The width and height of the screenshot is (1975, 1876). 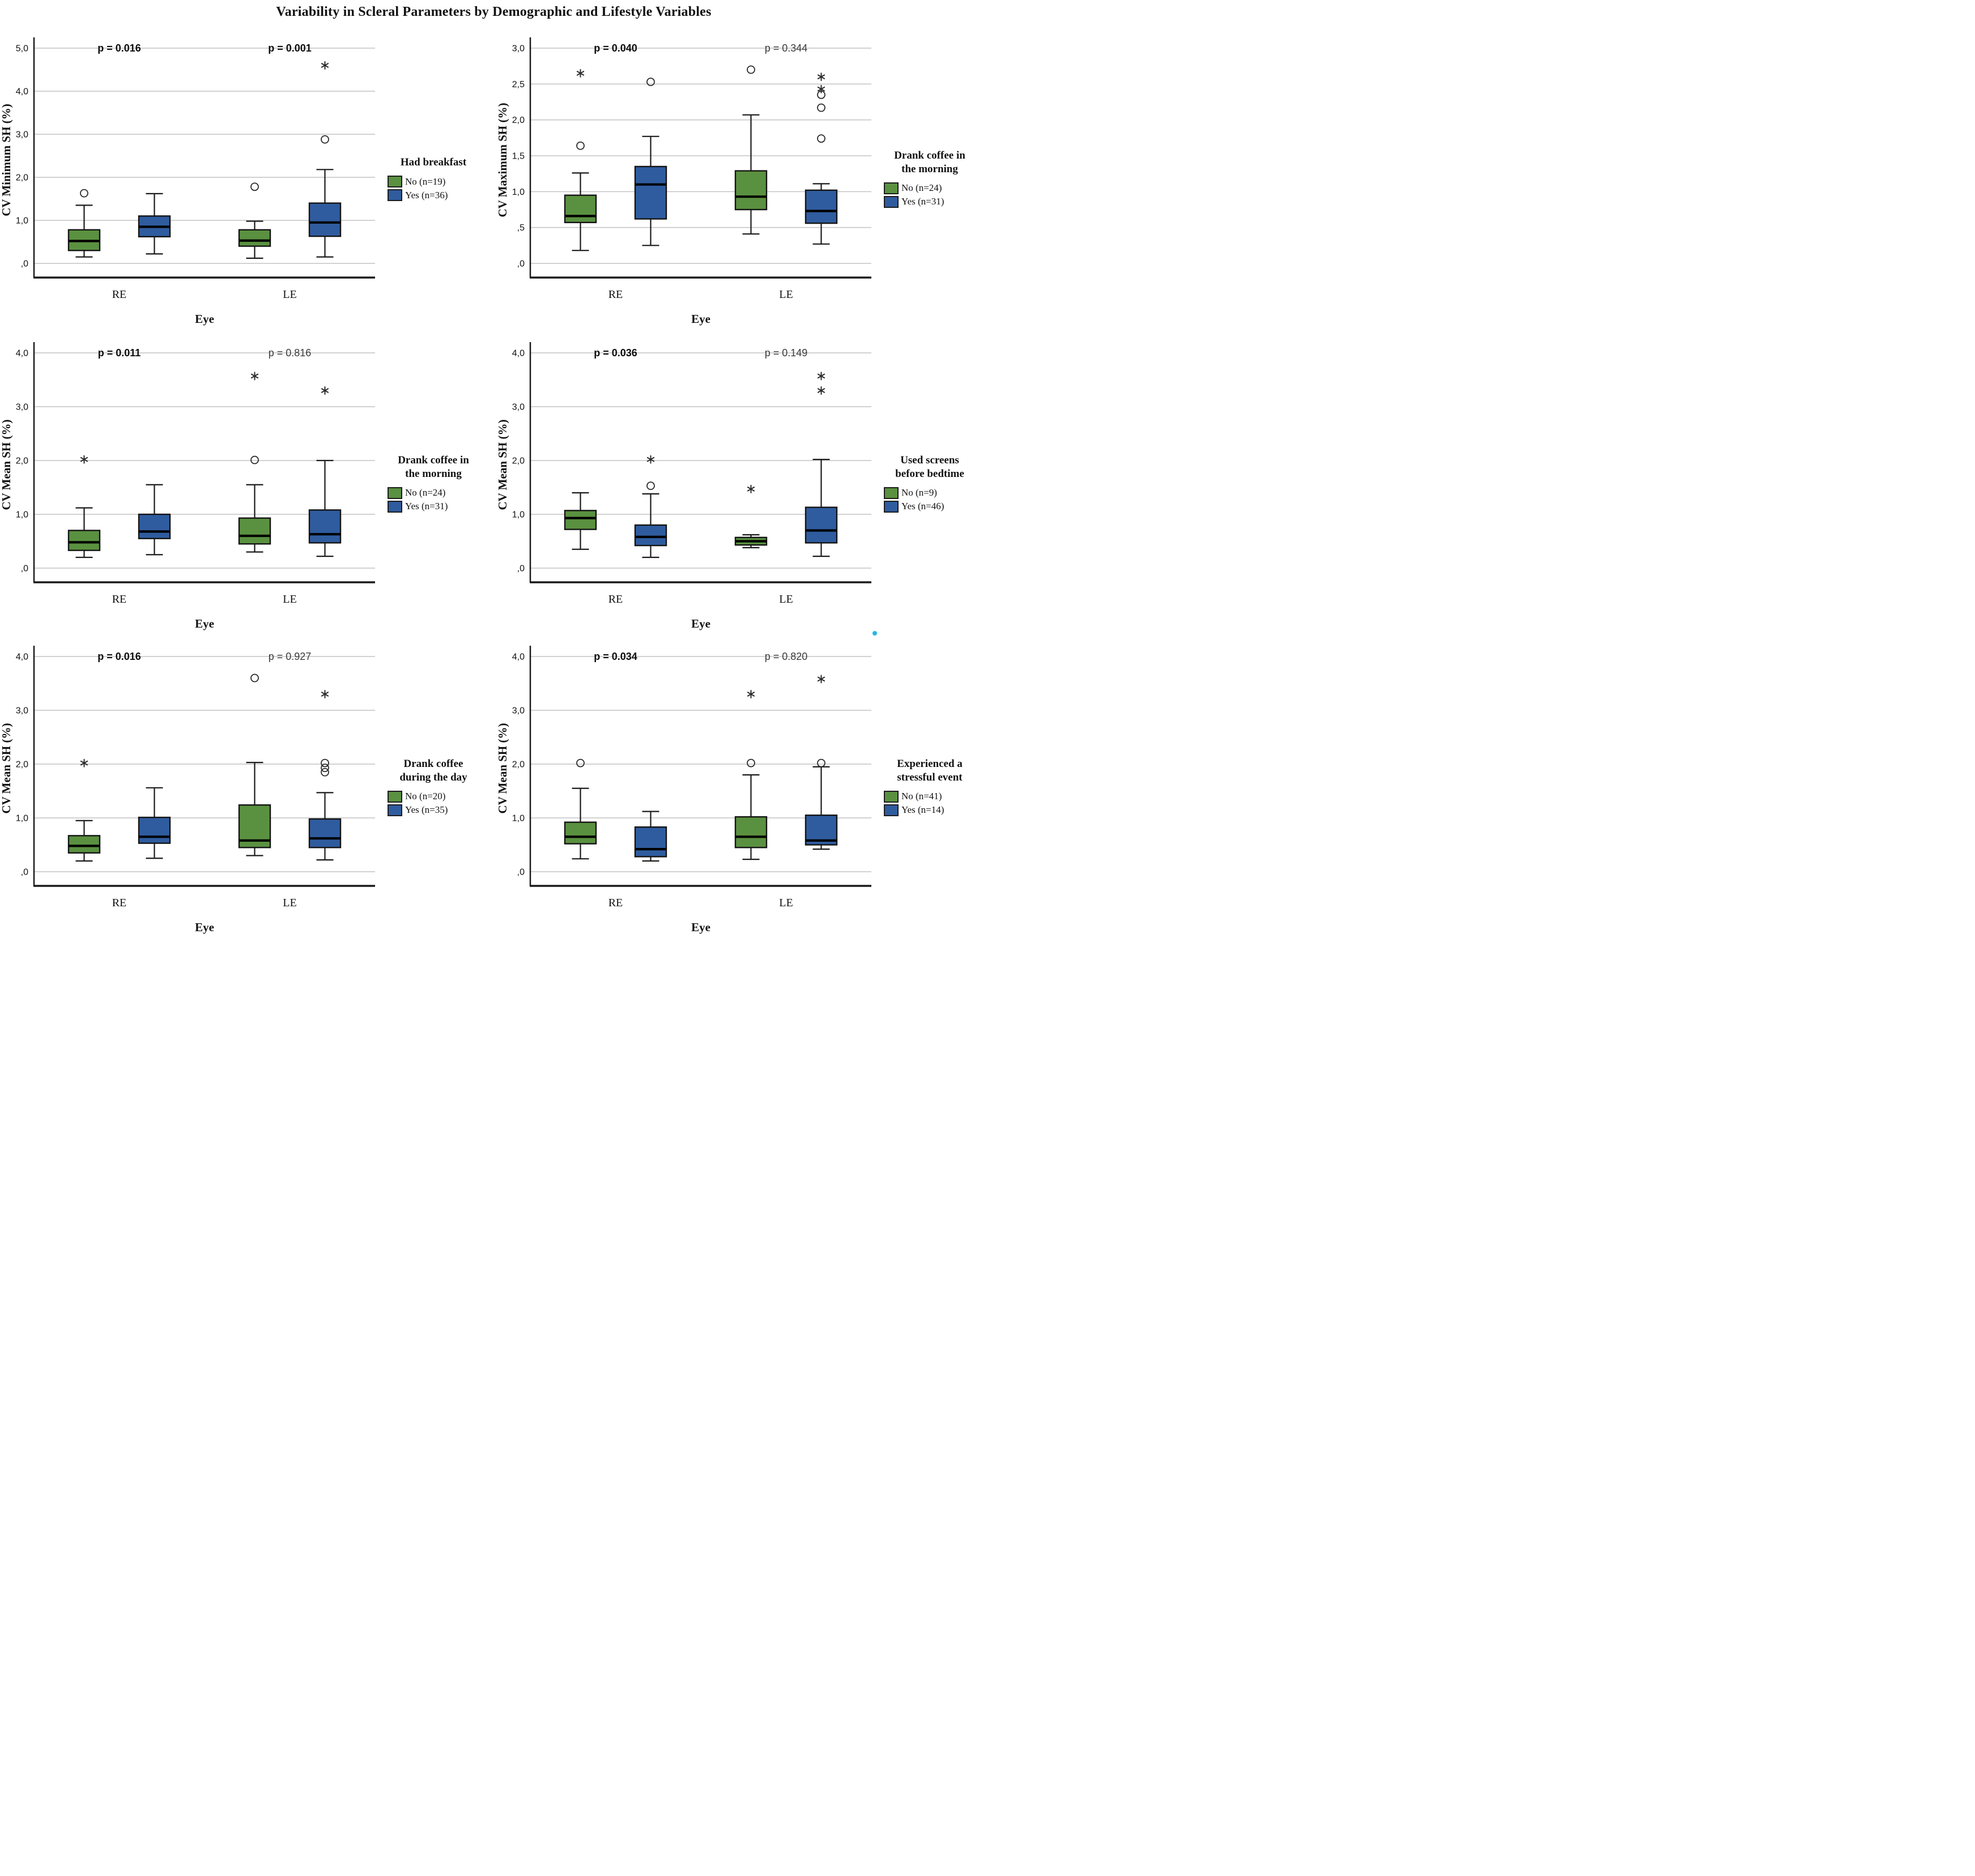 I want to click on legend-label-yes: Yes (n=46), so click(x=922, y=506).